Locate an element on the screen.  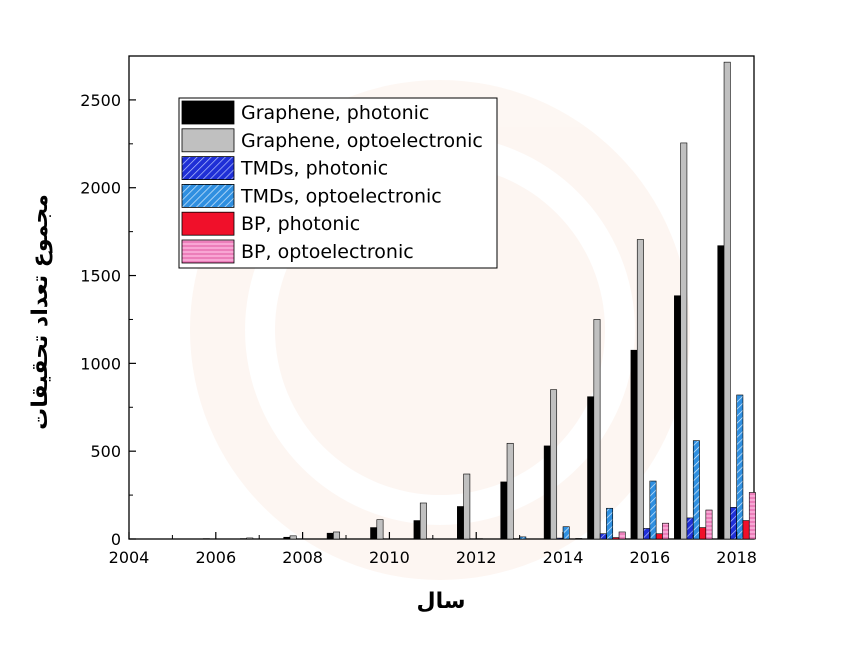
bar-graphene-photonic-2008 is located at coordinates (287, 538).